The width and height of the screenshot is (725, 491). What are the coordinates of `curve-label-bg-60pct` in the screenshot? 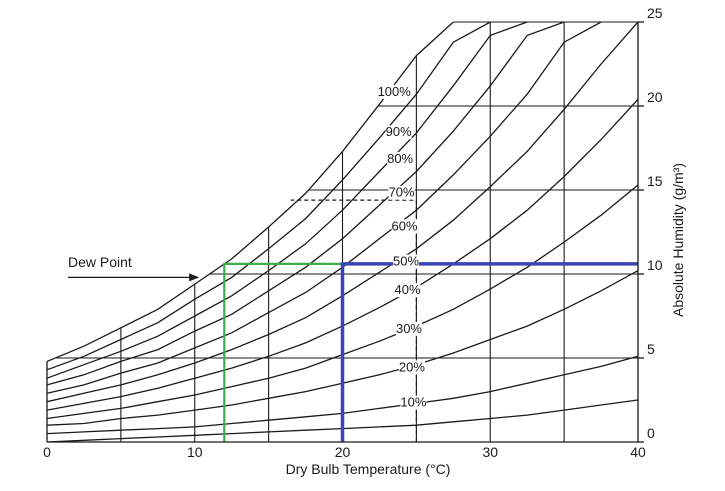 It's located at (404, 226).